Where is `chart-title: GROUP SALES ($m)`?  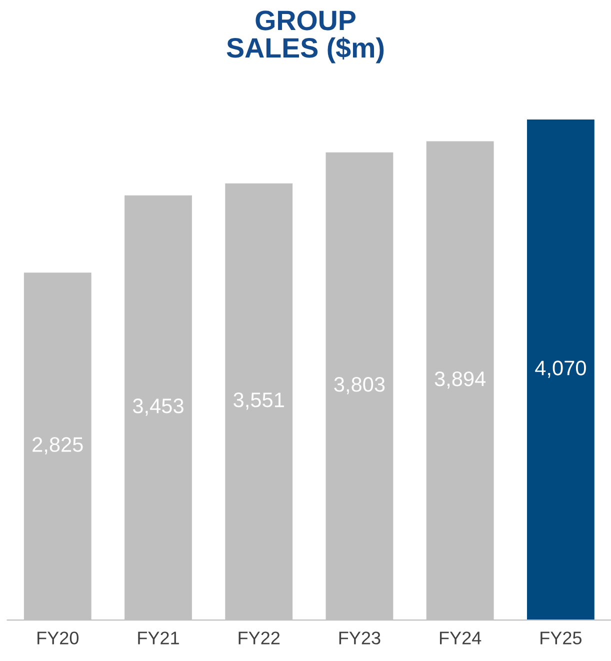
chart-title: GROUP SALES ($m) is located at coordinates (305, 37).